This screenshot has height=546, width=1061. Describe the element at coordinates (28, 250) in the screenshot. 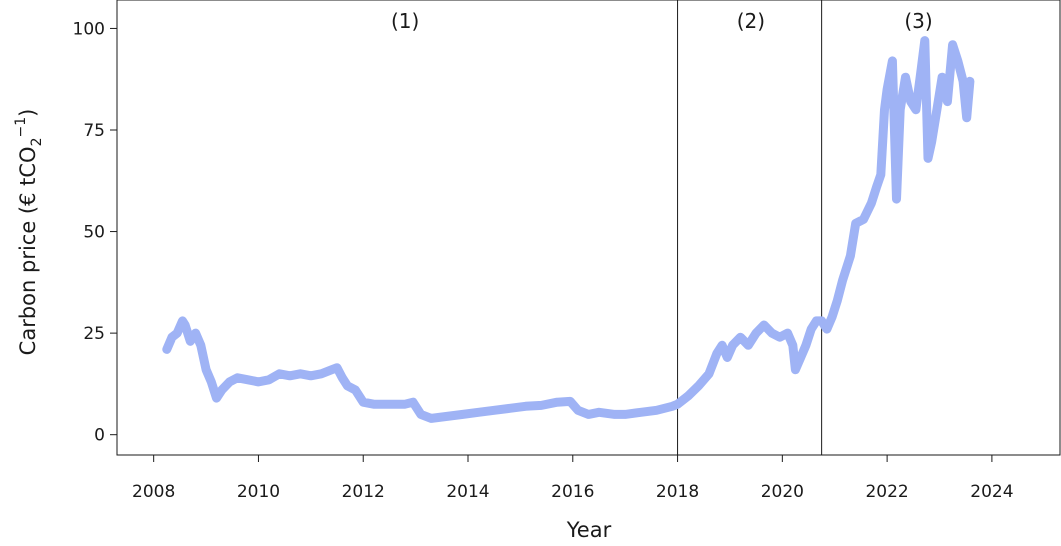

I see `y-axis-title-main: Carbon price (€ tCO` at that location.